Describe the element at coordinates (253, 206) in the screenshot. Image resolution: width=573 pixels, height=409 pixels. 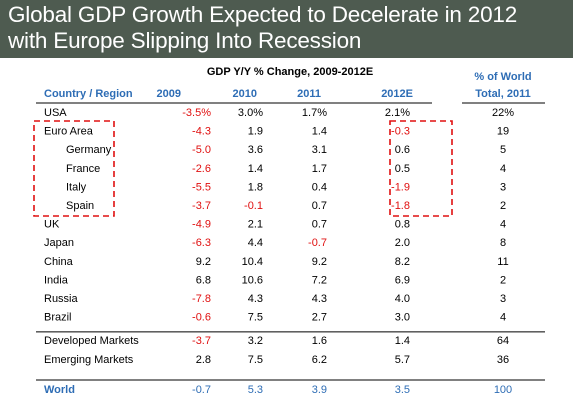
I see `row-value: -0.1` at that location.